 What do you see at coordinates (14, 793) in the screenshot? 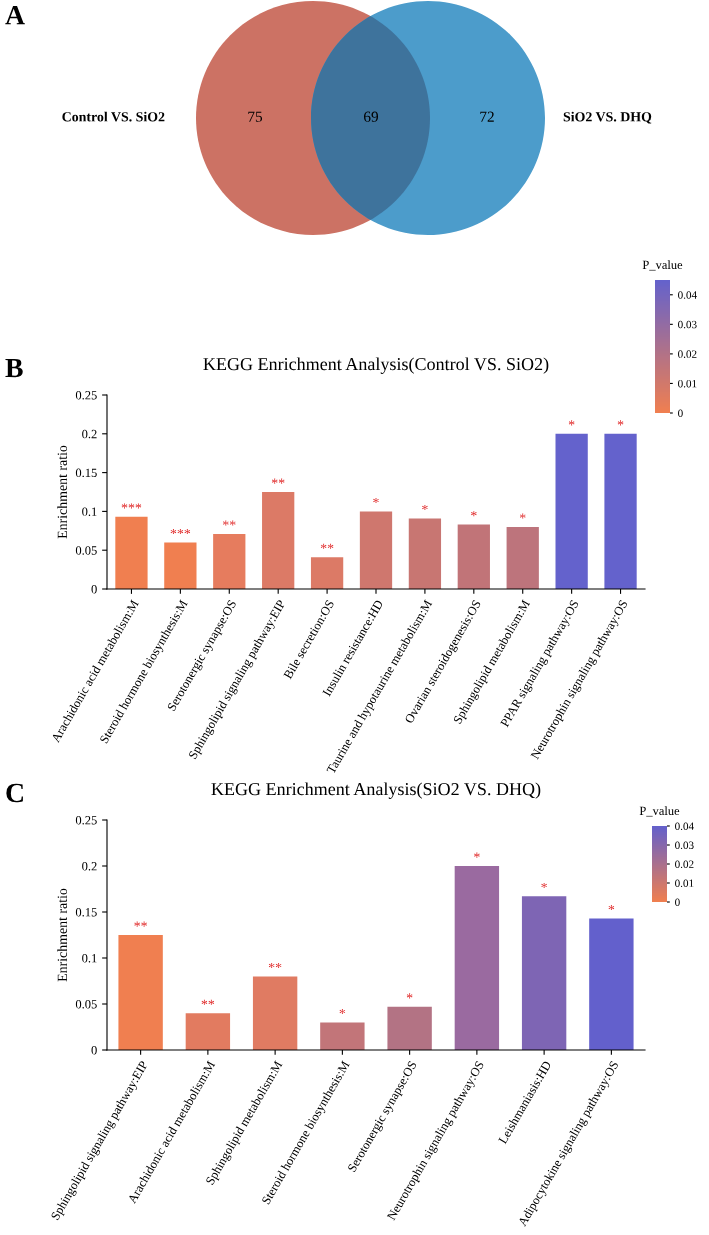
I see `text: C` at bounding box center [14, 793].